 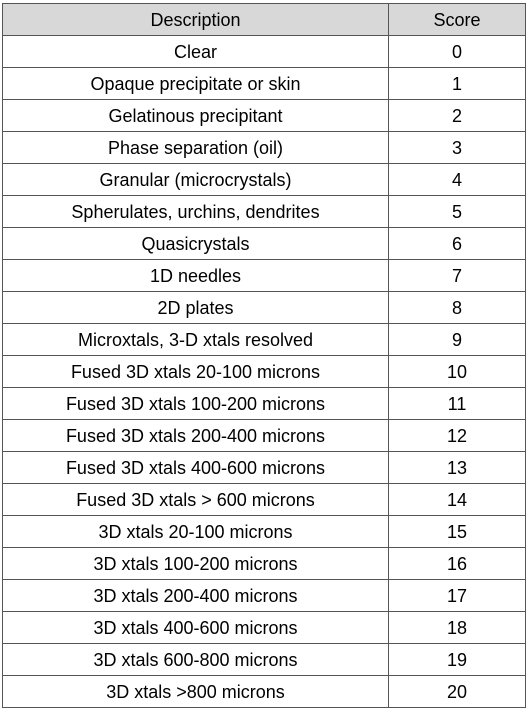 What do you see at coordinates (195, 211) in the screenshot?
I see `description-cell: Spherulates, urchins, dendrites` at bounding box center [195, 211].